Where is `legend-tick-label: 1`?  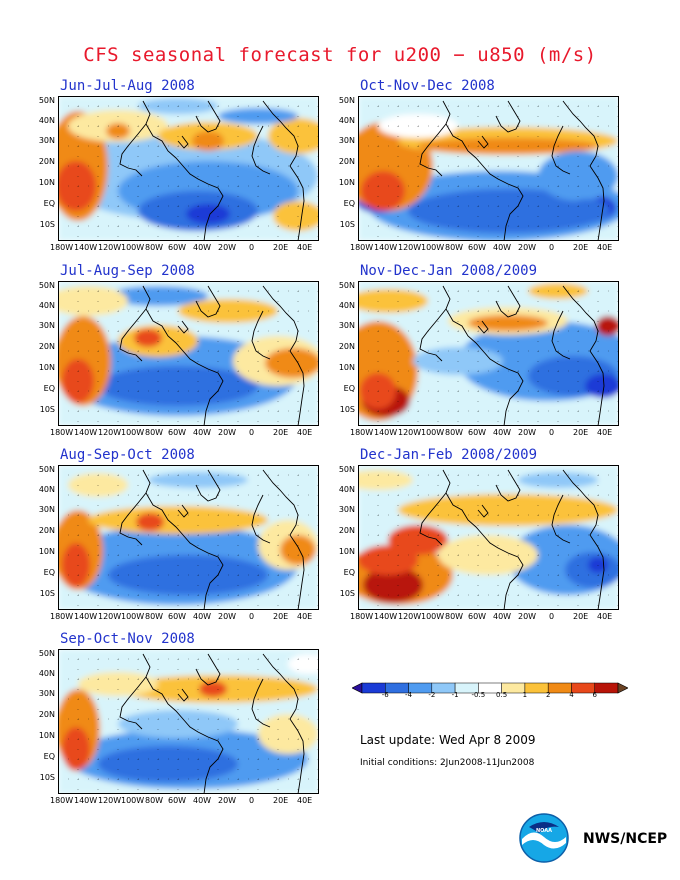 legend-tick-label: 1 is located at coordinates (525, 695).